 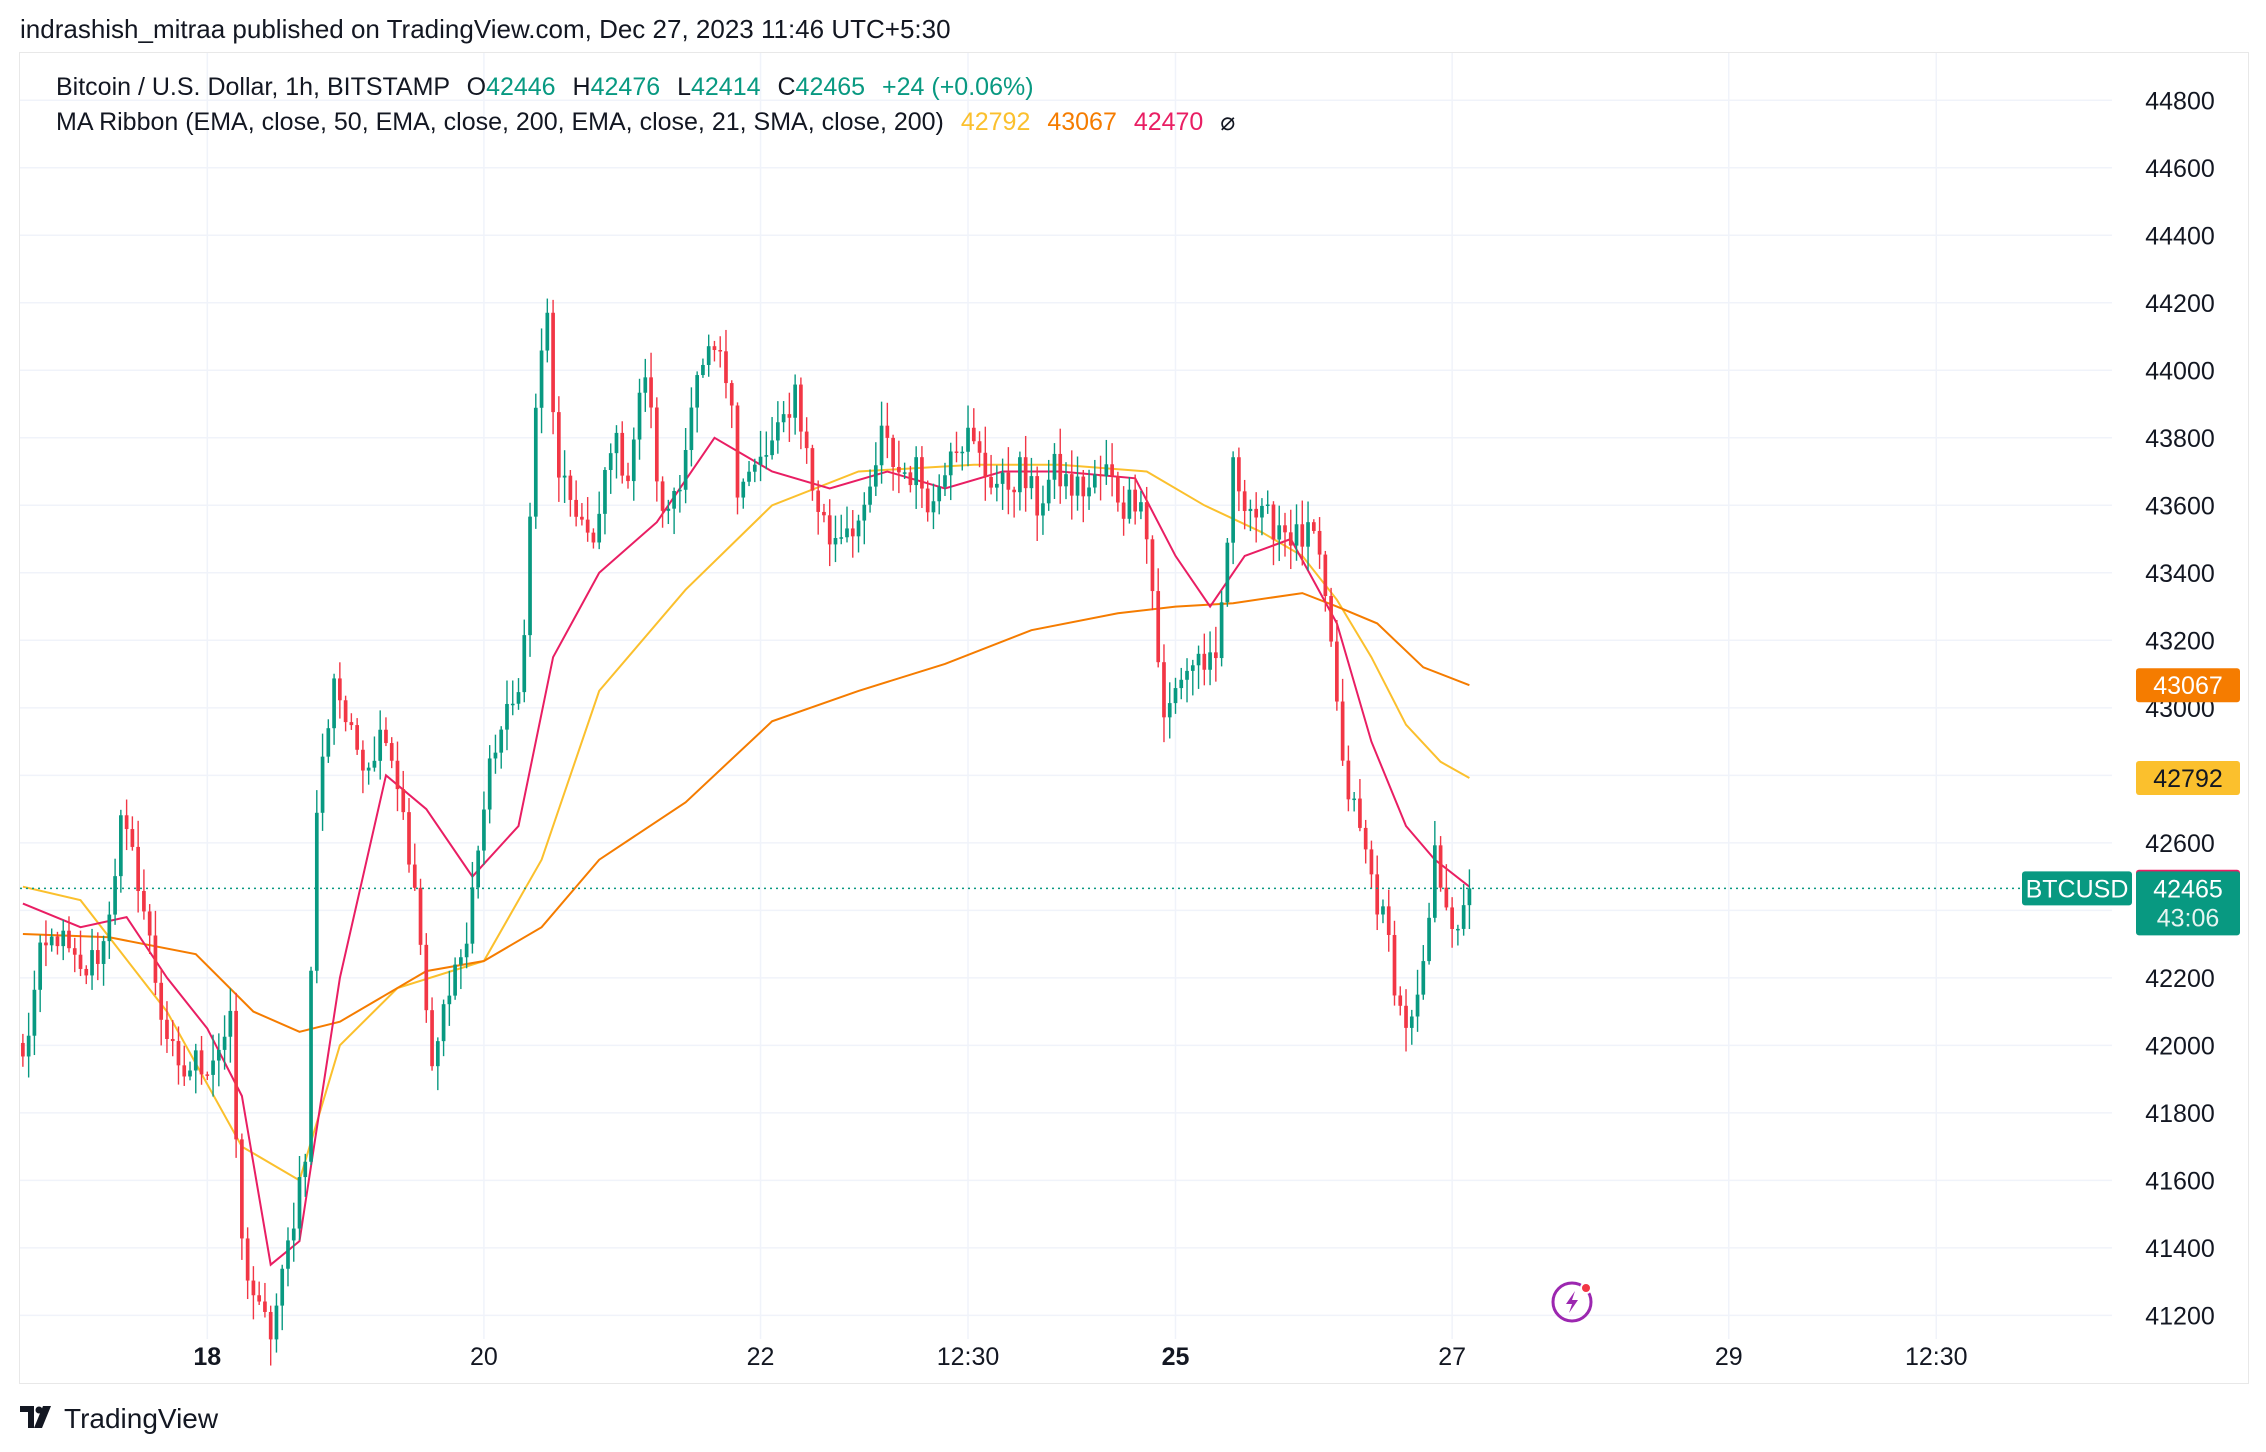 What do you see at coordinates (2180, 1181) in the screenshot?
I see `price-tick-label: 41600` at bounding box center [2180, 1181].